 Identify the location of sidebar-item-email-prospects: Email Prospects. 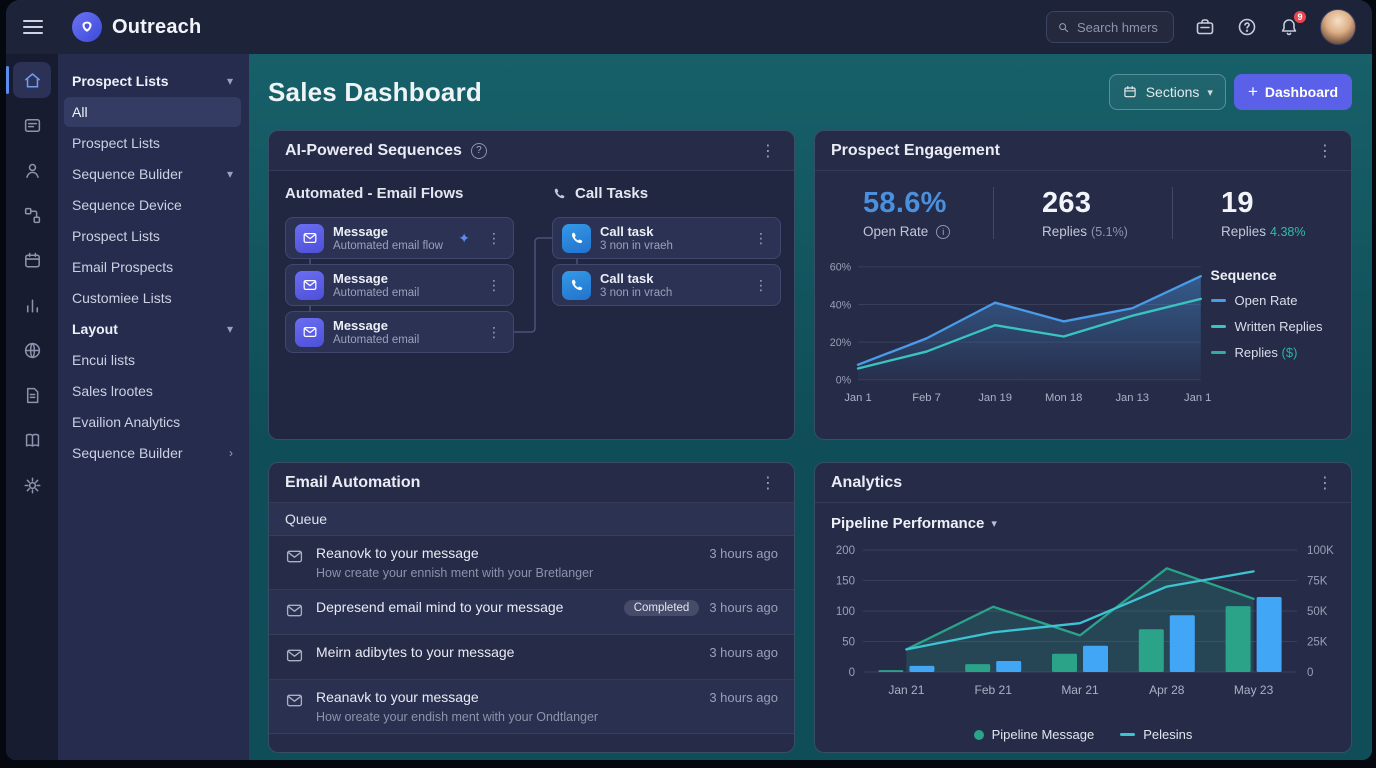
(152, 267).